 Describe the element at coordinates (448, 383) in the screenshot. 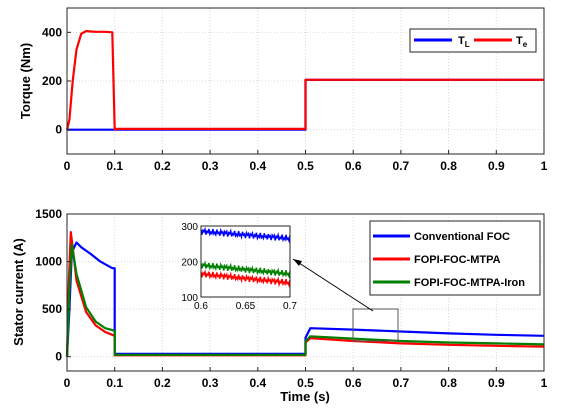

I see `ax2-xtick-label: 0.8` at that location.